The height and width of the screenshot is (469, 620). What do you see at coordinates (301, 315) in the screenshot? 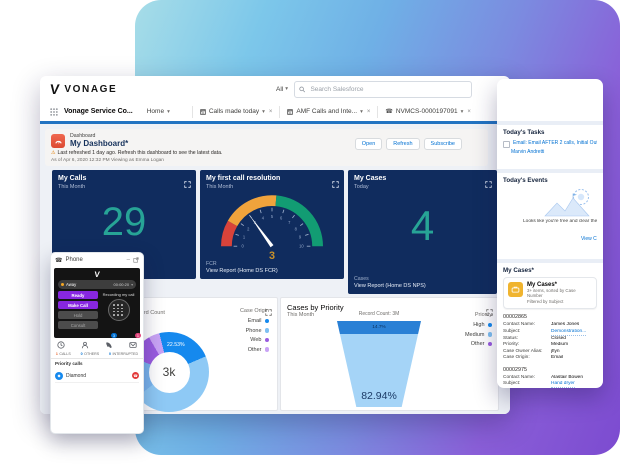
I see `widget-subtitle: This Month` at bounding box center [301, 315].